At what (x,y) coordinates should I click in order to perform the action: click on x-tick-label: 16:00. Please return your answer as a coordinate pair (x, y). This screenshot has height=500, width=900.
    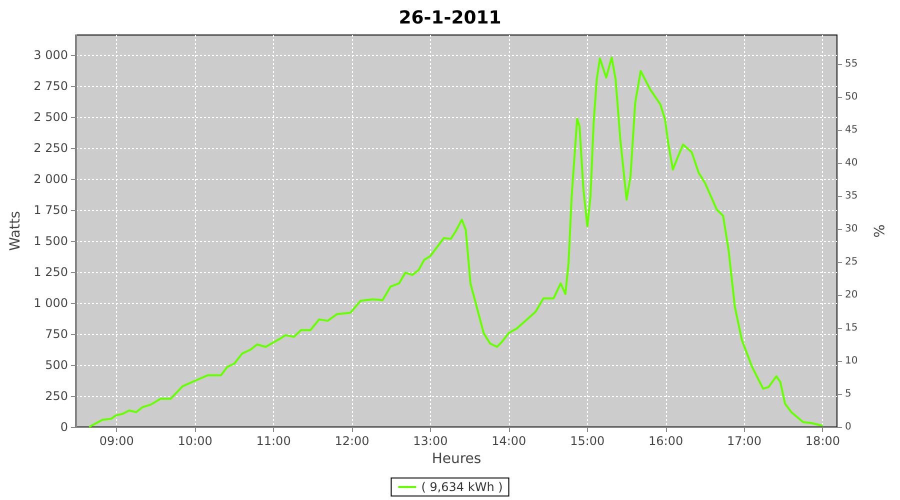
    Looking at the image, I should click on (666, 441).